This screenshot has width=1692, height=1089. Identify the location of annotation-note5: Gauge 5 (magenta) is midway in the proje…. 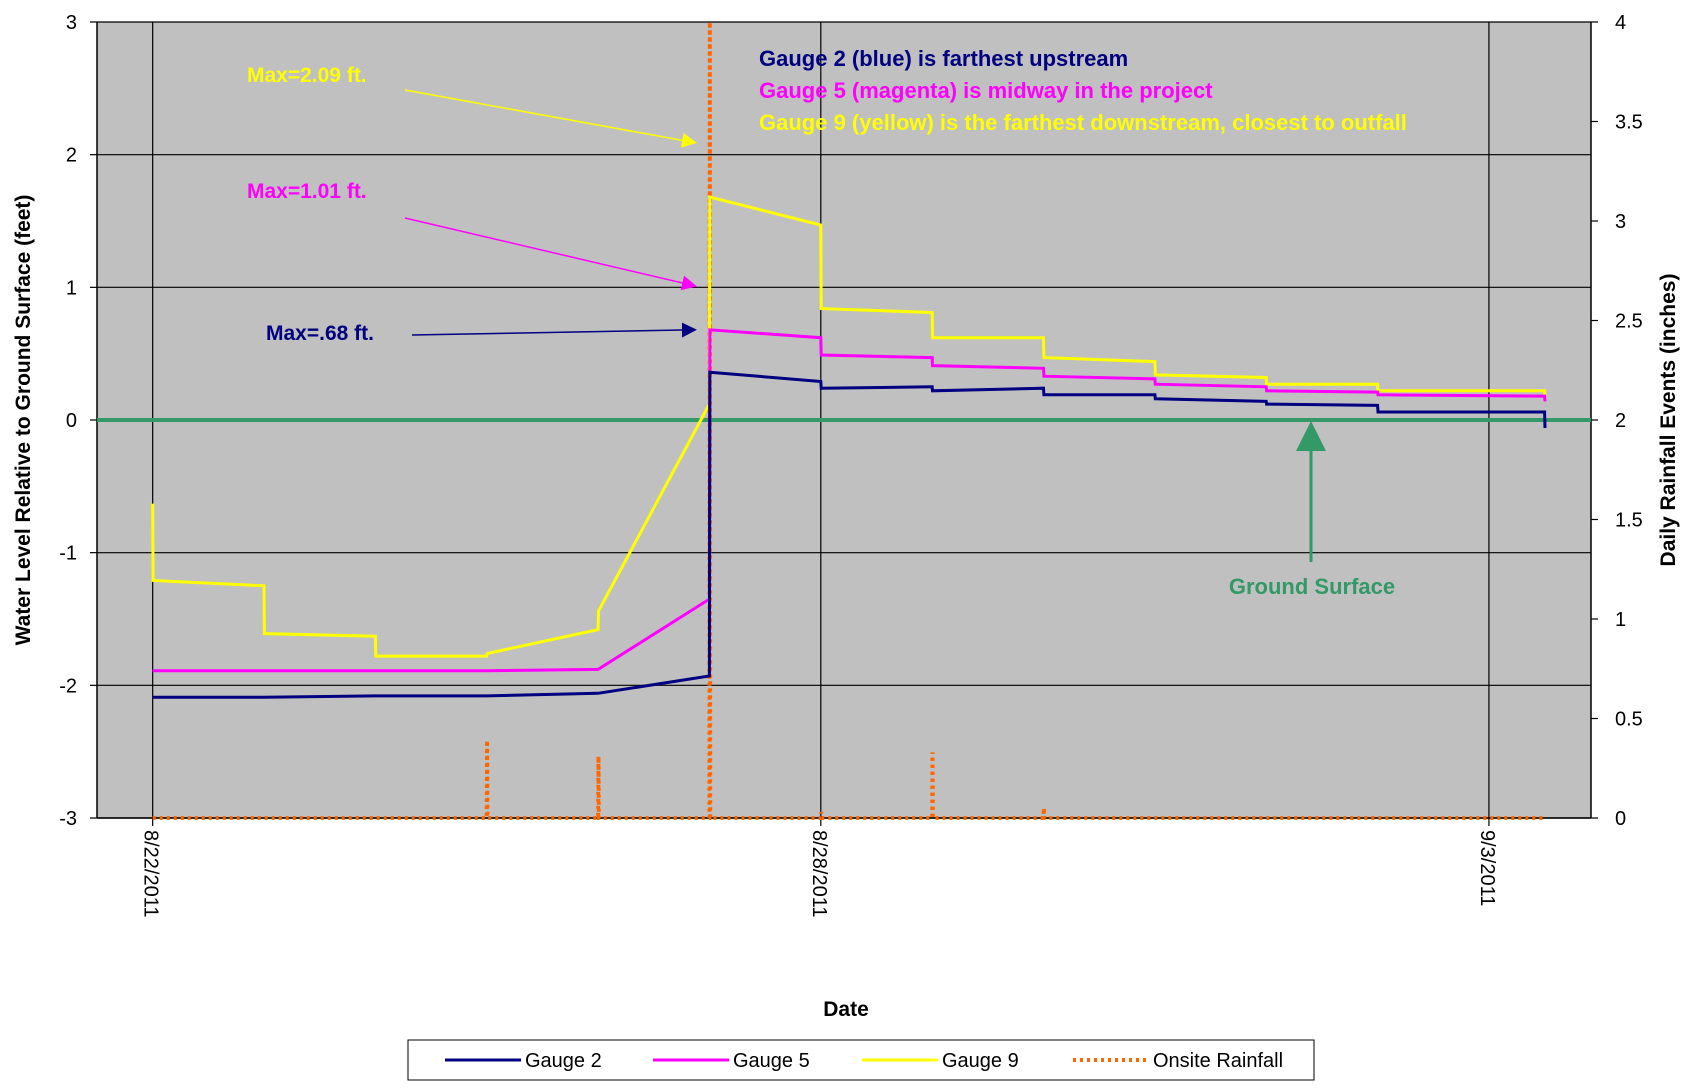
(986, 90).